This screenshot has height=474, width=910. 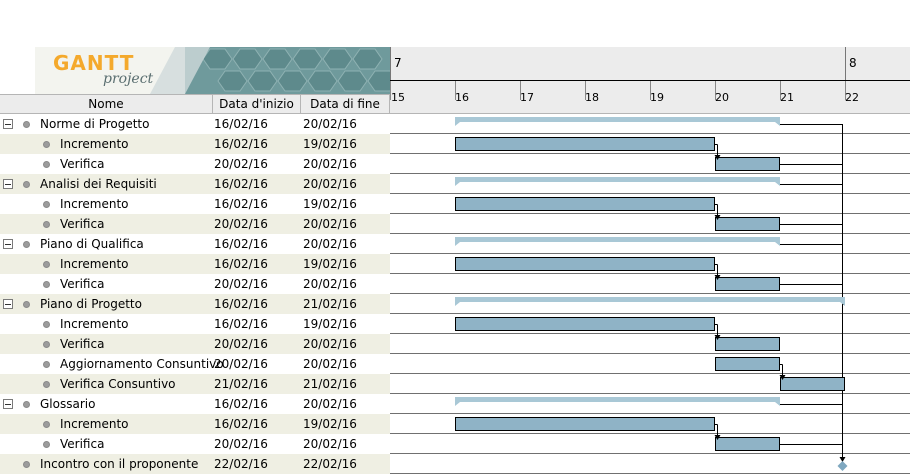 I want to click on task-row: Aggiornamento Consuntivo 20/02/16 20/02/16, so click(x=195, y=364).